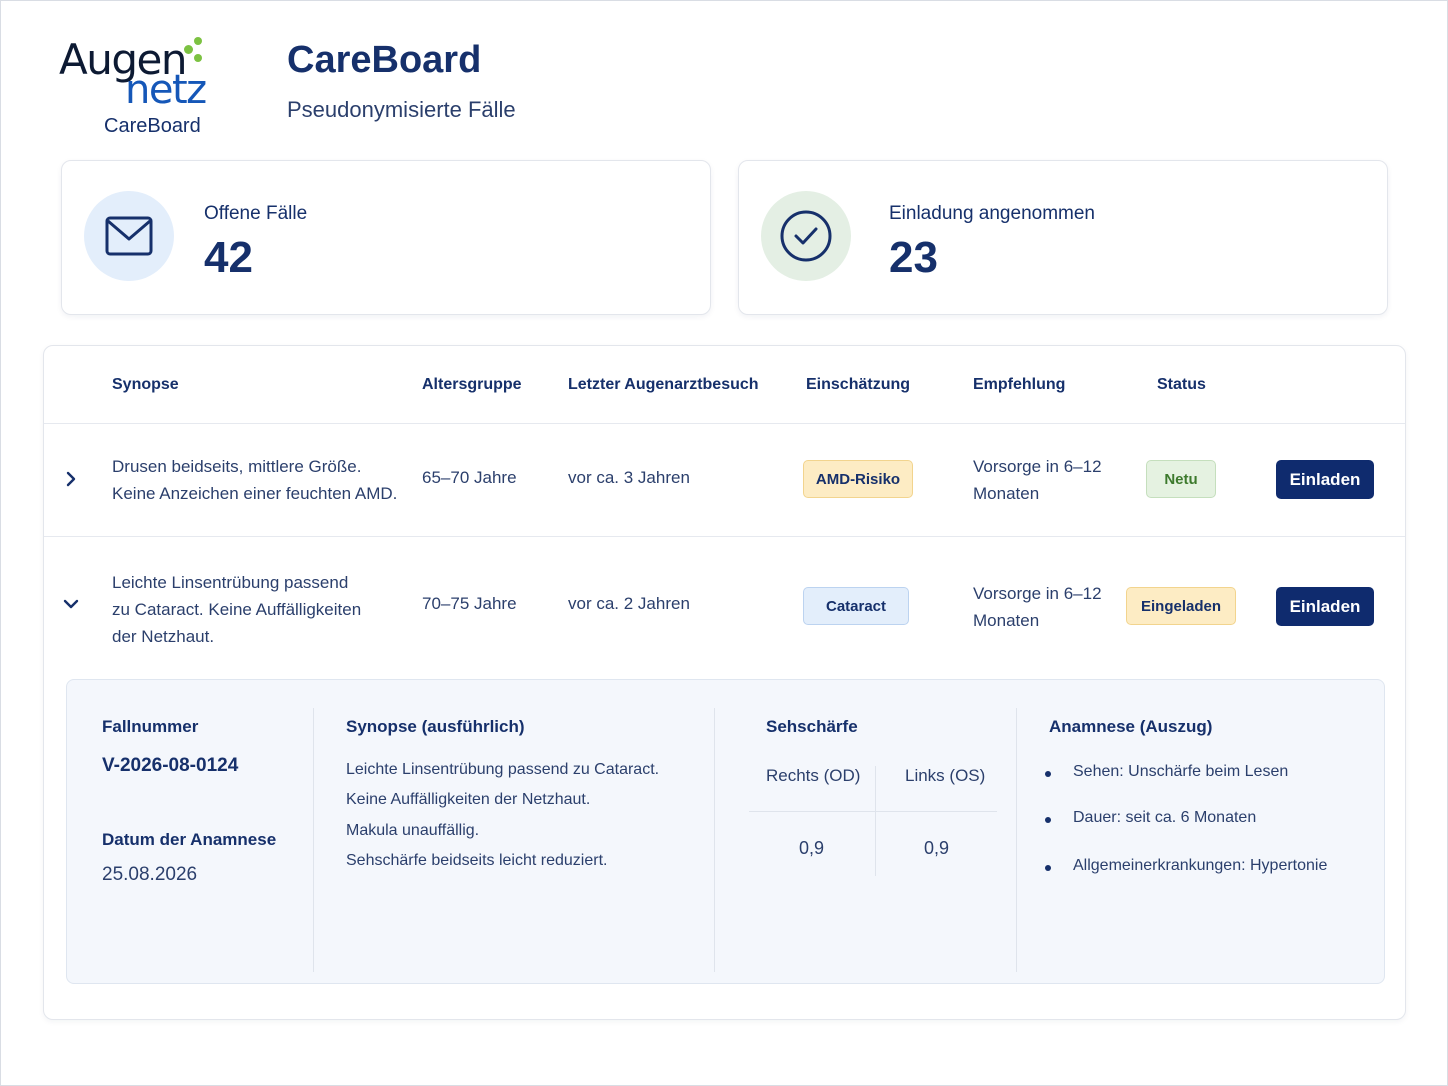  Describe the element at coordinates (1063, 237) in the screenshot. I see `stat-card-einladung-angenommen: Einladung angenommen 23` at that location.